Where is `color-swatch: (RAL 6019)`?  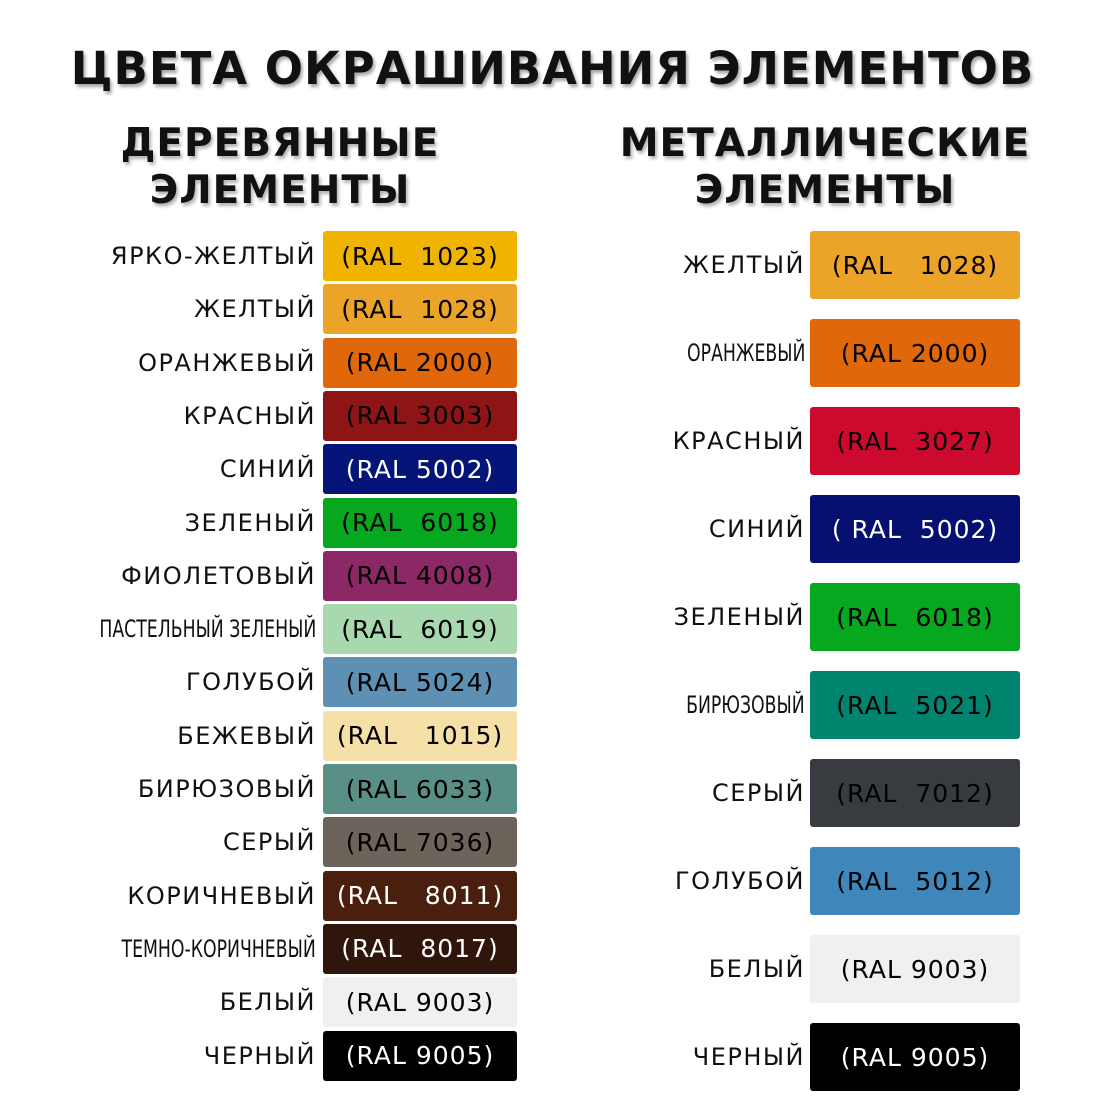
color-swatch: (RAL 6019) is located at coordinates (420, 629).